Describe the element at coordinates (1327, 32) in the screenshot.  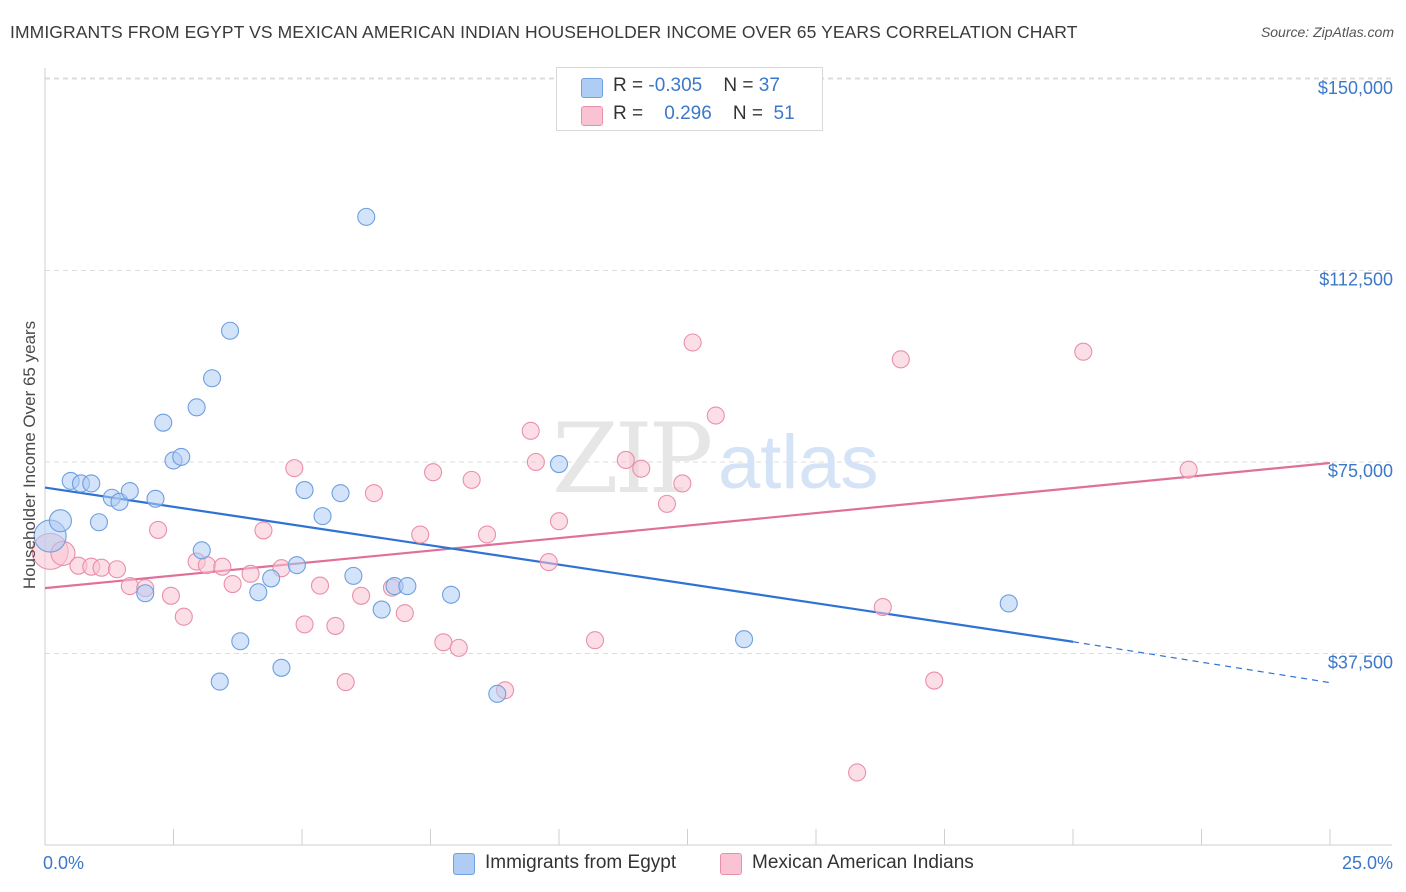
I see `source-label: Source: ZipAtlas.com` at that location.